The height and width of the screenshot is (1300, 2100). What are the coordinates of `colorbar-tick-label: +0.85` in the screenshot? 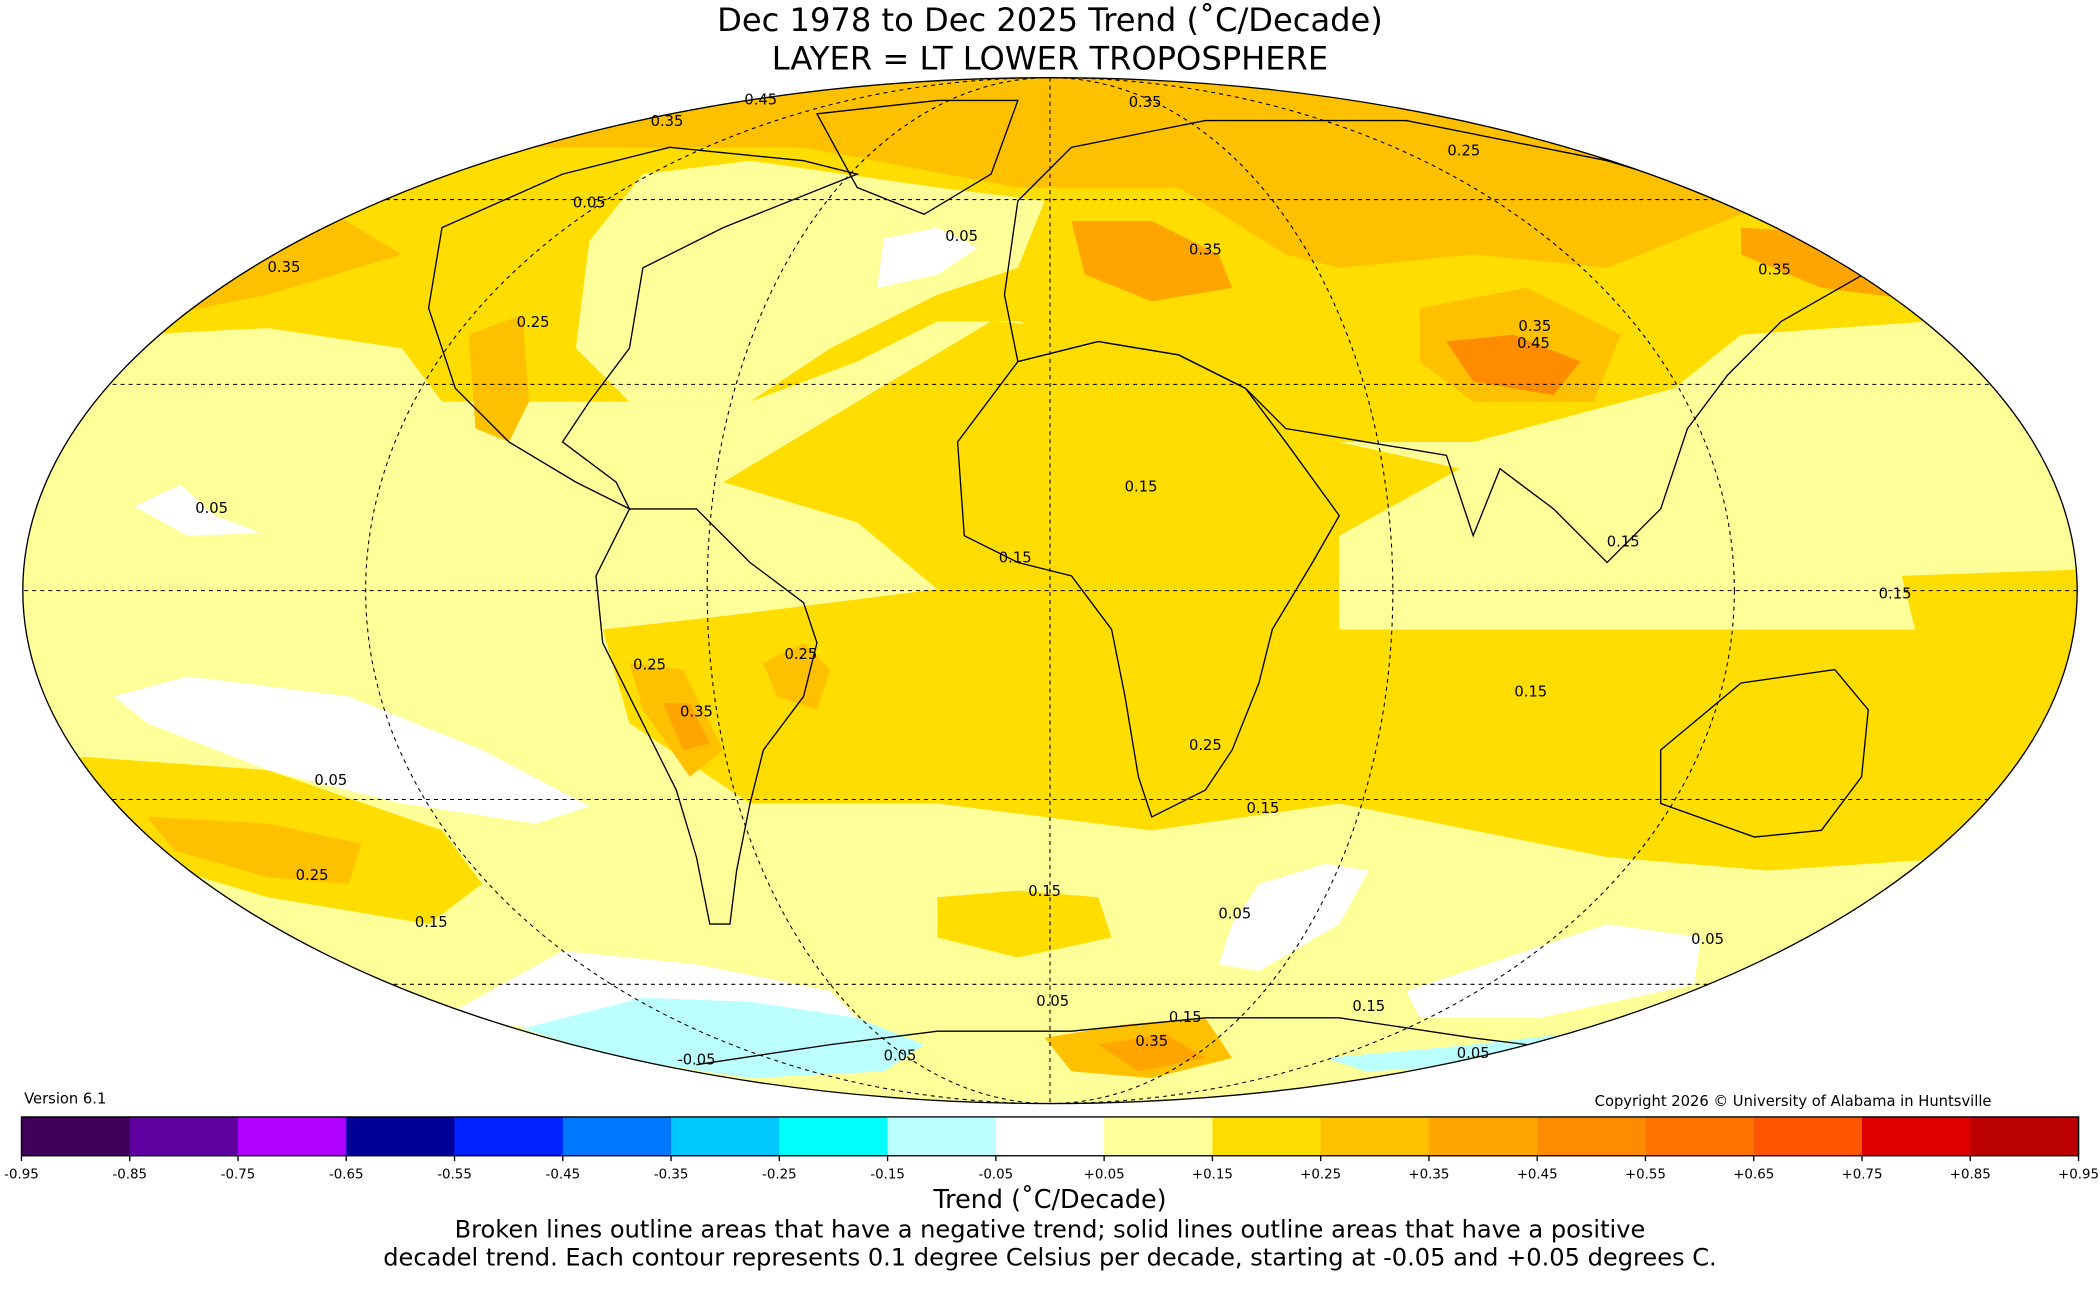 It's located at (1970, 1175).